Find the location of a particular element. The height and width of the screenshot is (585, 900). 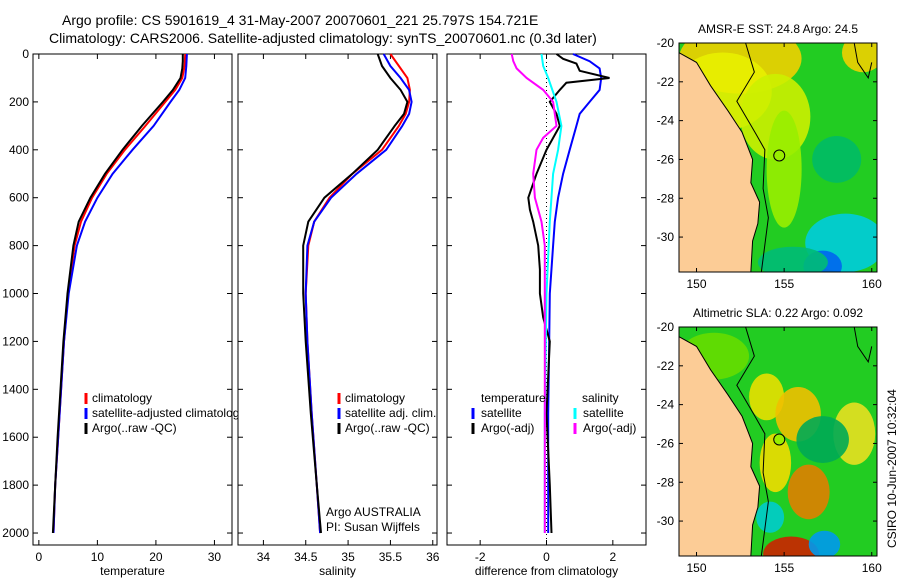

sst-map-frame is located at coordinates (778, 157).